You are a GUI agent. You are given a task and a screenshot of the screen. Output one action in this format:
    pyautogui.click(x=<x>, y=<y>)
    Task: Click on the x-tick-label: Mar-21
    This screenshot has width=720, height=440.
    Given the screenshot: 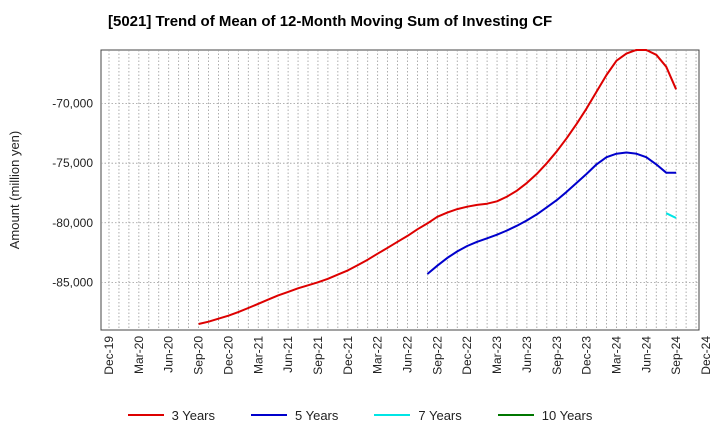 What is the action you would take?
    pyautogui.click(x=258, y=355)
    